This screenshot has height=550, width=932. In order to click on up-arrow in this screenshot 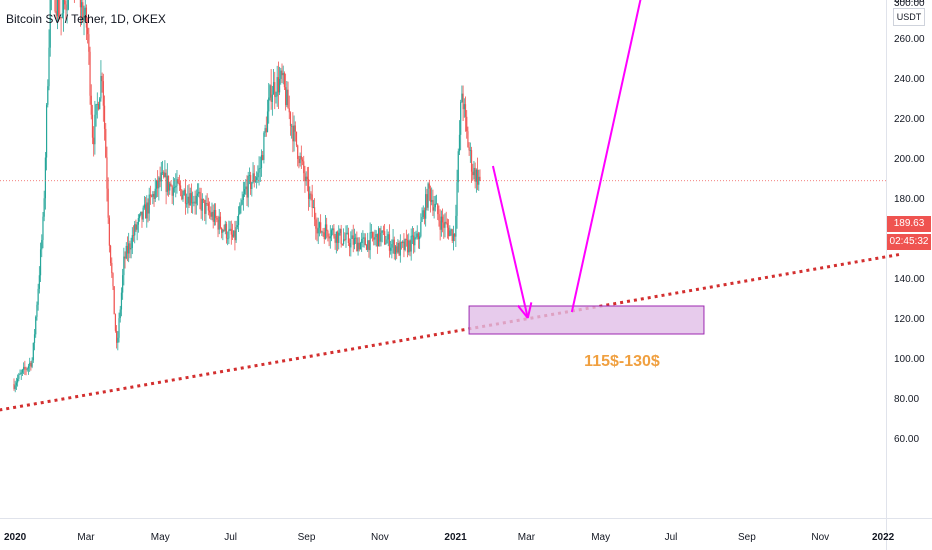, I will do `click(606, 156)`.